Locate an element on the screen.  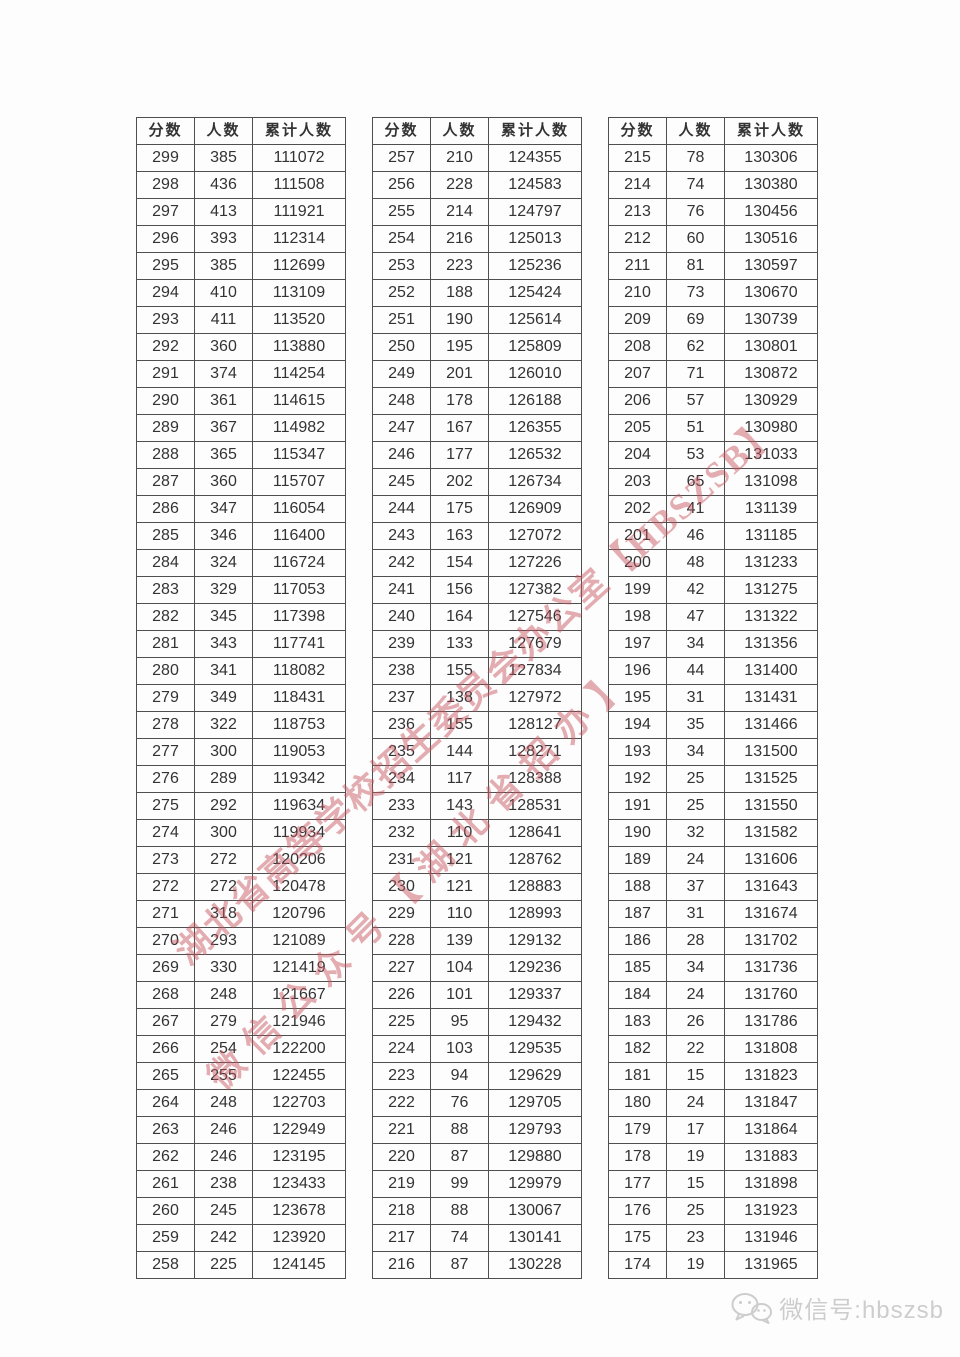
cumulative-cell: 127834 is located at coordinates (535, 671).